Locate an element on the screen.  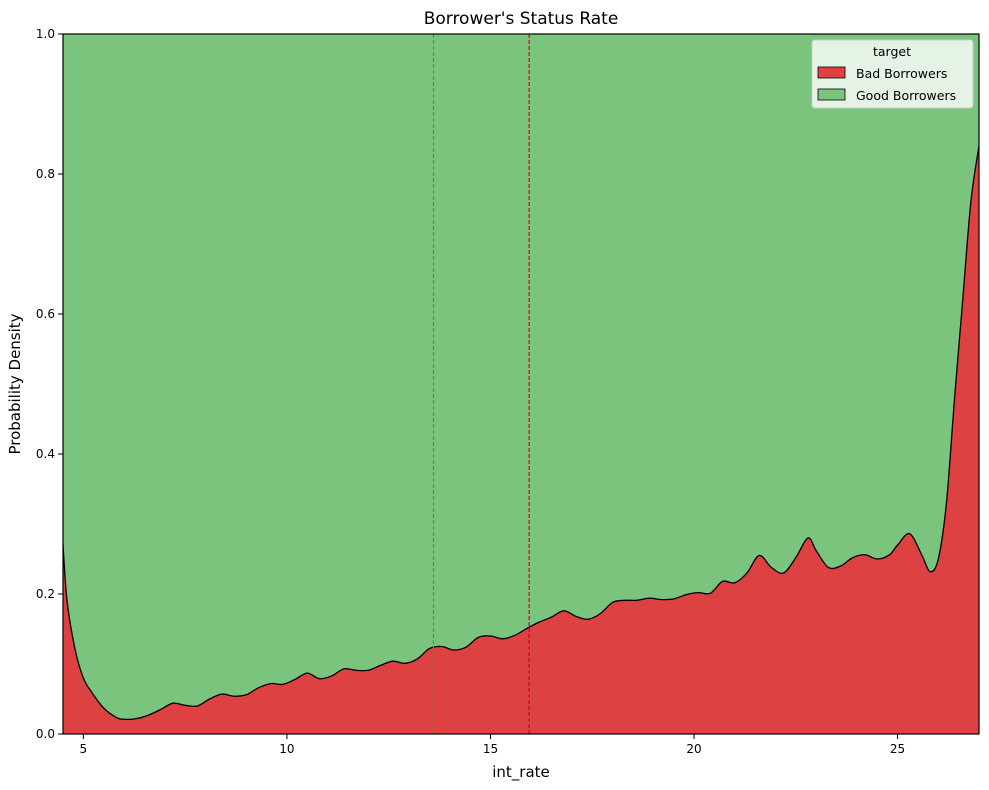
legend-title: target is located at coordinates (892, 51).